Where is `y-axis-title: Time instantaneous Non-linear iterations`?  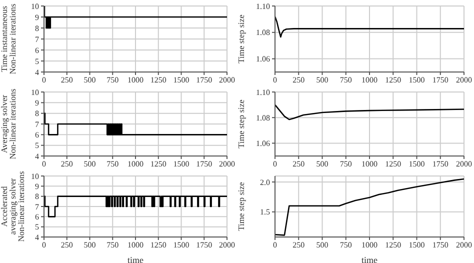 y-axis-title: Time instantaneous Non-linear iterations is located at coordinates (9, 39).